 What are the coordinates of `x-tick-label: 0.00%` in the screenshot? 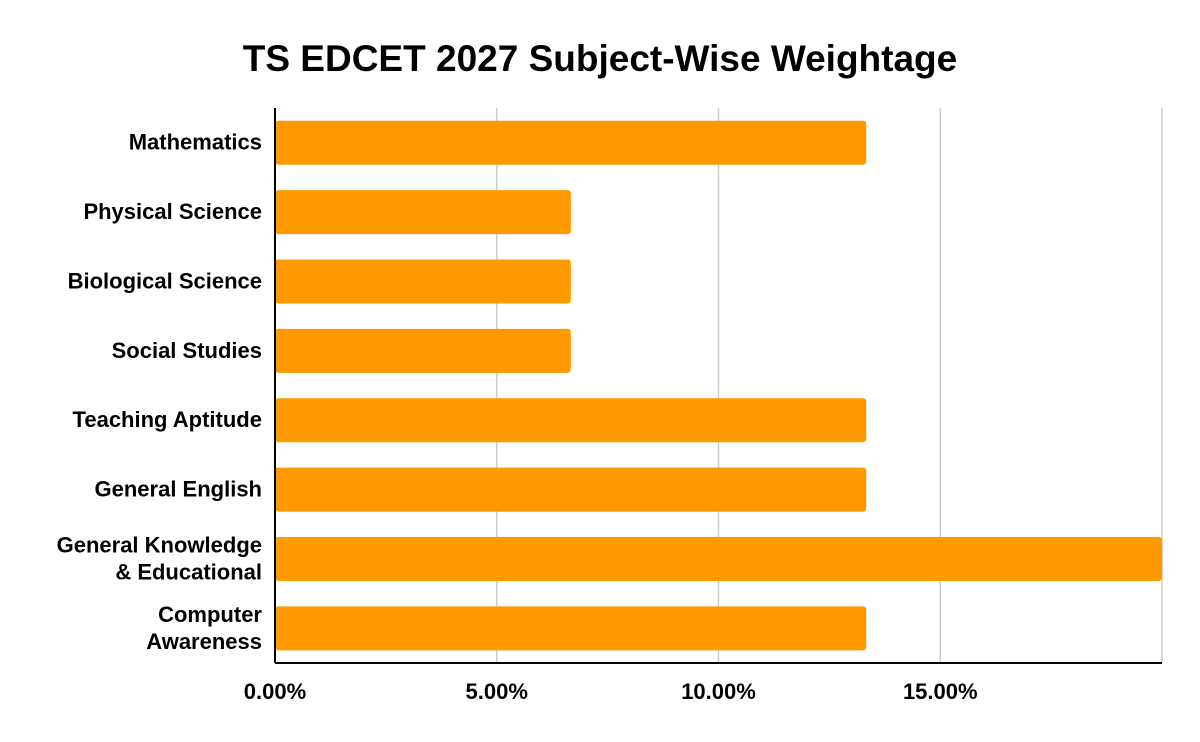 It's located at (275, 691).